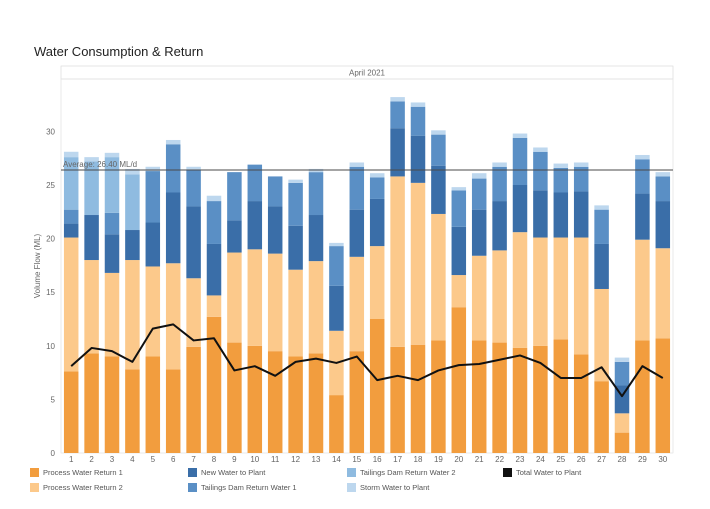  What do you see at coordinates (367, 360) in the screenshot?
I see `total-water-line` at bounding box center [367, 360].